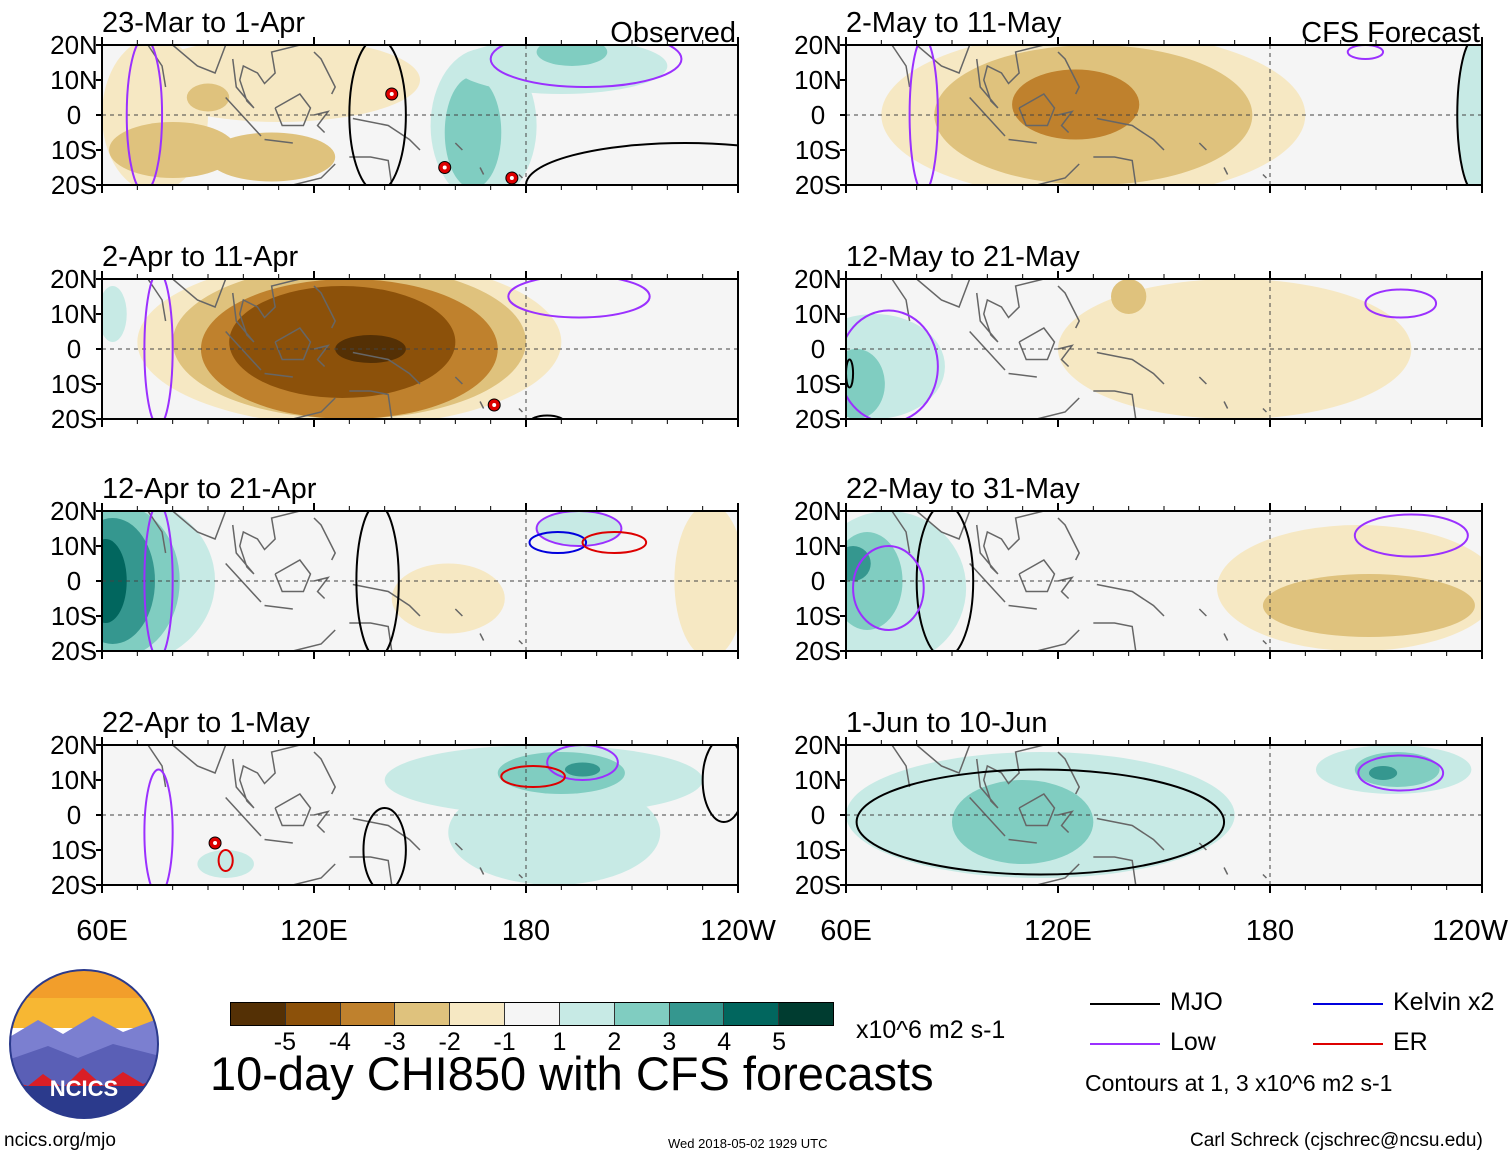 The width and height of the screenshot is (1510, 1158). Describe the element at coordinates (394, 1042) in the screenshot. I see `colorbar-tick-label: -3` at that location.